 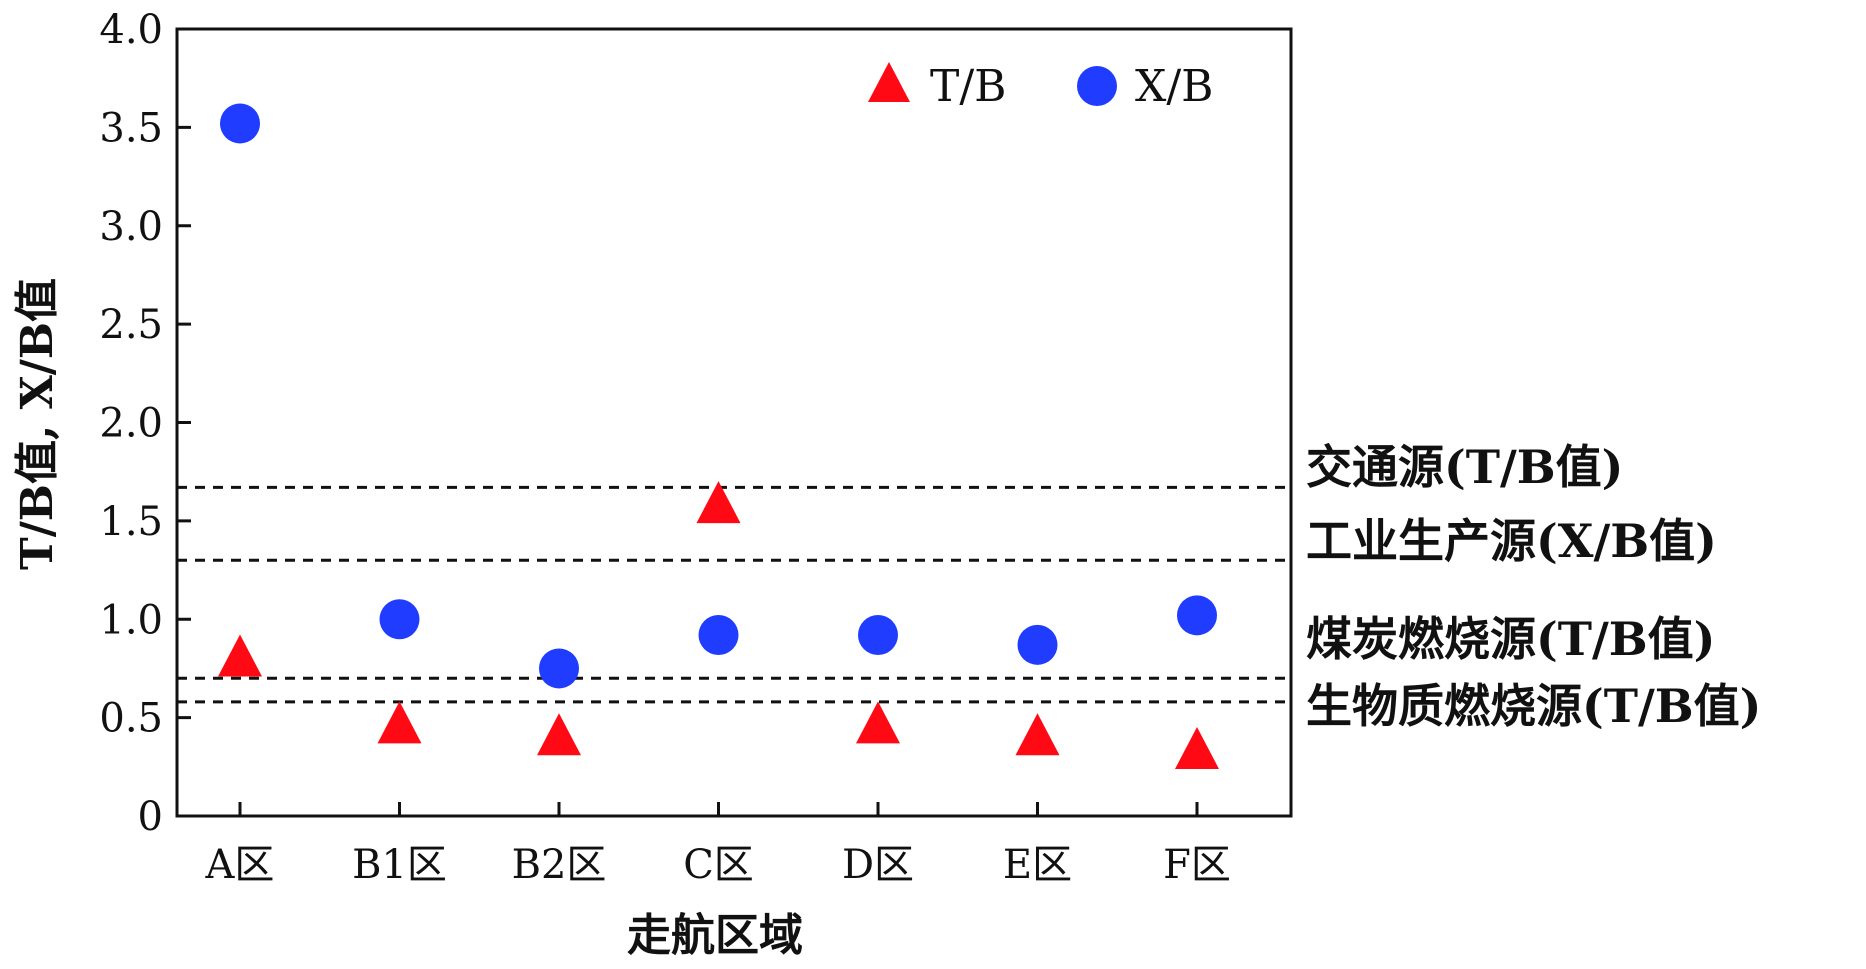 I want to click on y-tick-label-8: 4.0, so click(x=131, y=30).